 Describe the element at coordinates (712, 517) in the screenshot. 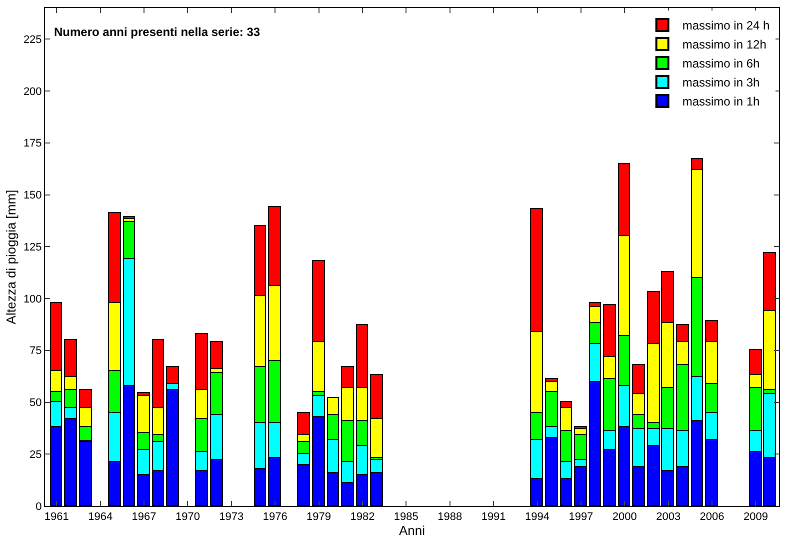

I see `x-tick-label: 2006` at that location.